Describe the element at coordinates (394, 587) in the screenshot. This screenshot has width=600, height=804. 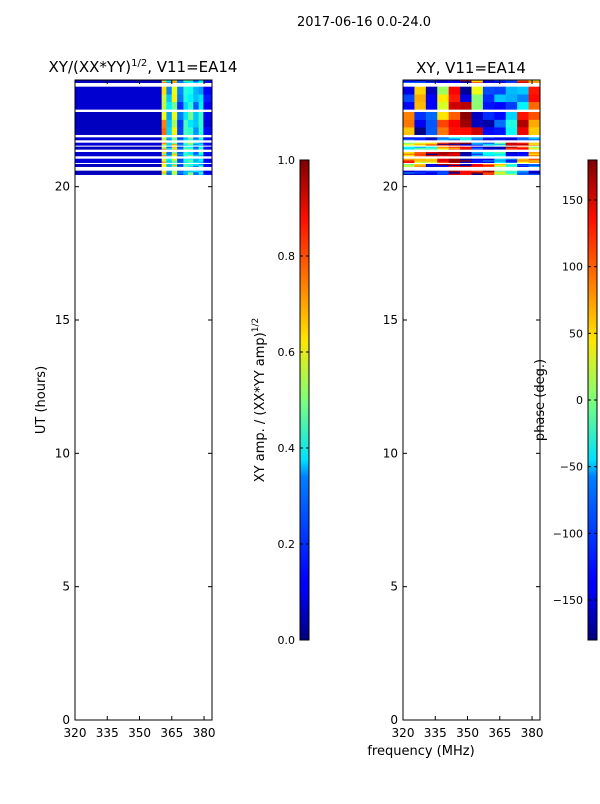
I see `y-tick-label: 5` at that location.